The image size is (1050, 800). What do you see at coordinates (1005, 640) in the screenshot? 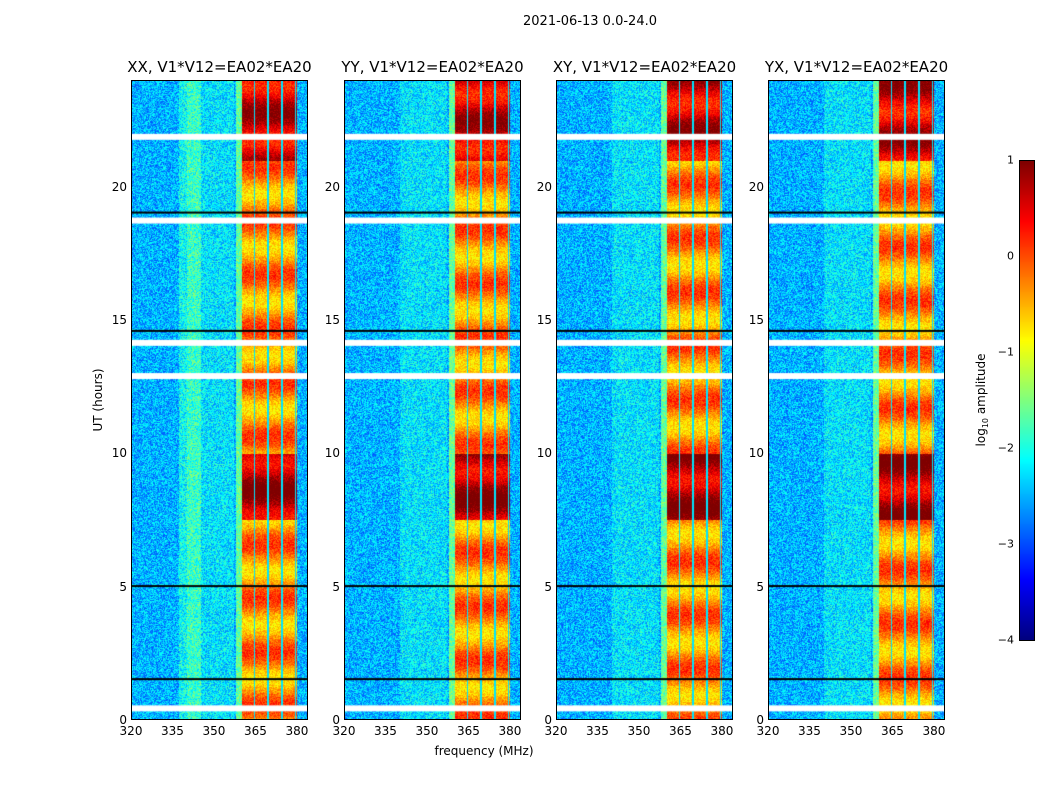
I see `colorbar-tick-label: −4` at bounding box center [1005, 640].